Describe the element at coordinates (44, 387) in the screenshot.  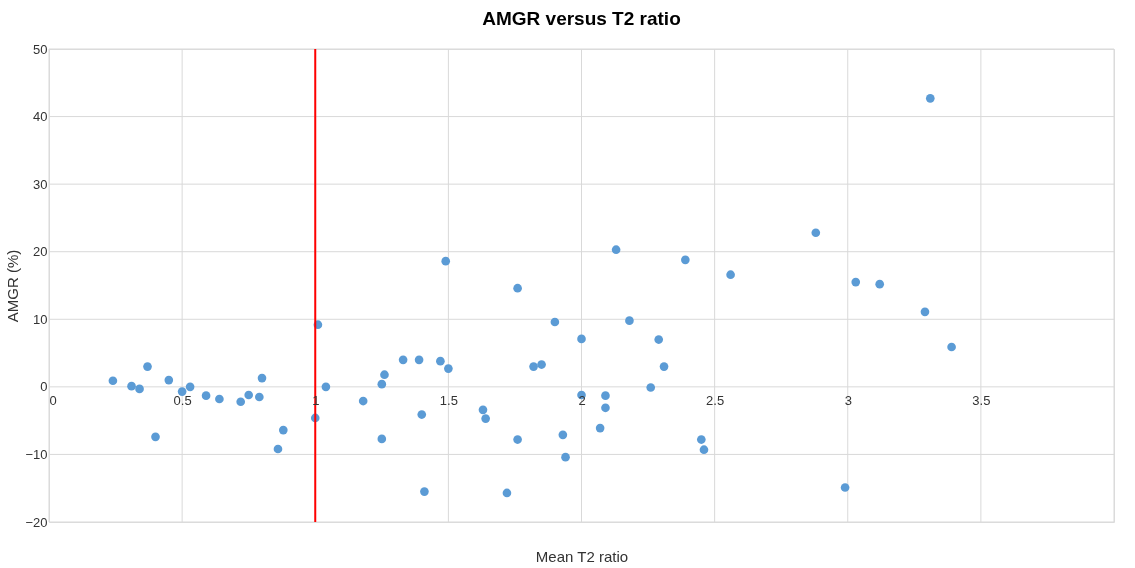
I see `y-tick-label: 0` at that location.